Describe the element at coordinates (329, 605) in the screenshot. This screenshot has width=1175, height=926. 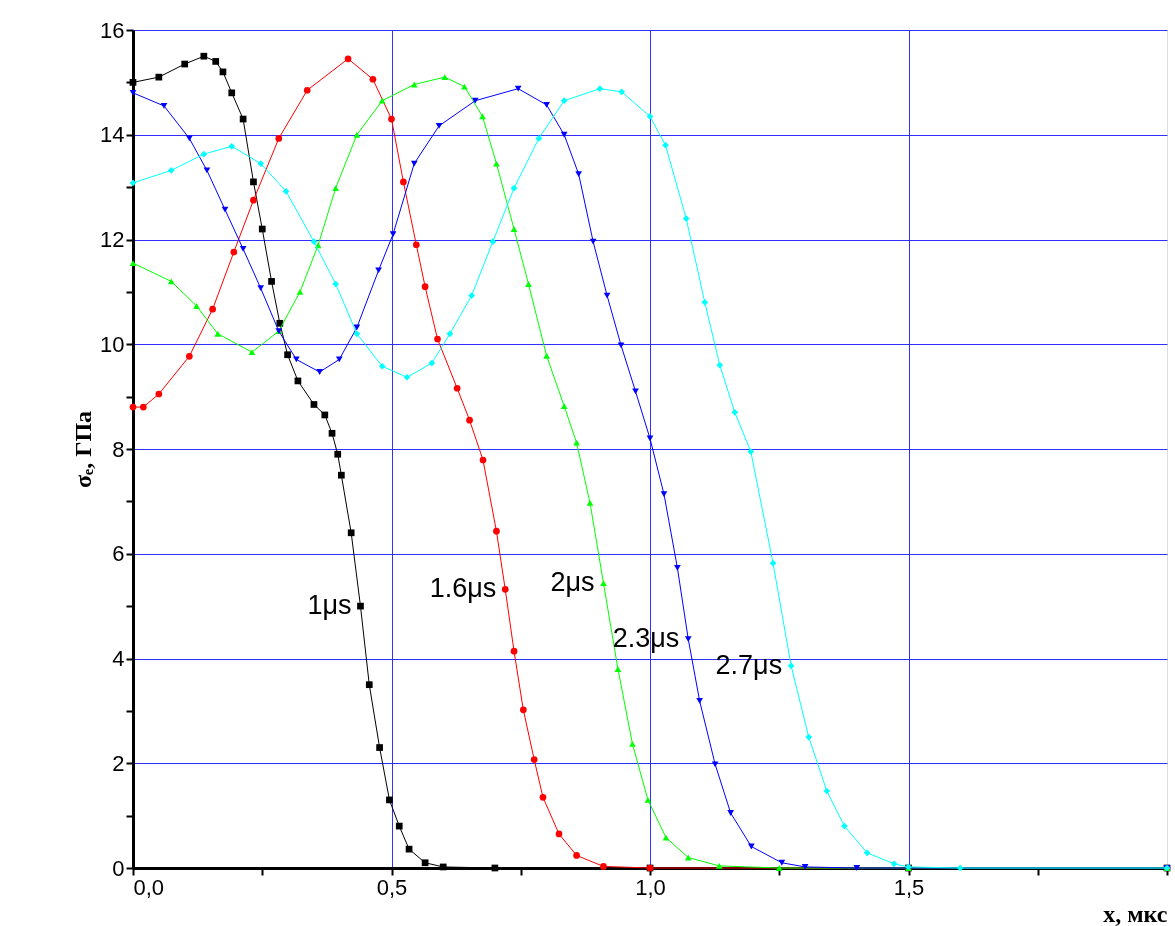
I see `series-label: 1μs` at that location.